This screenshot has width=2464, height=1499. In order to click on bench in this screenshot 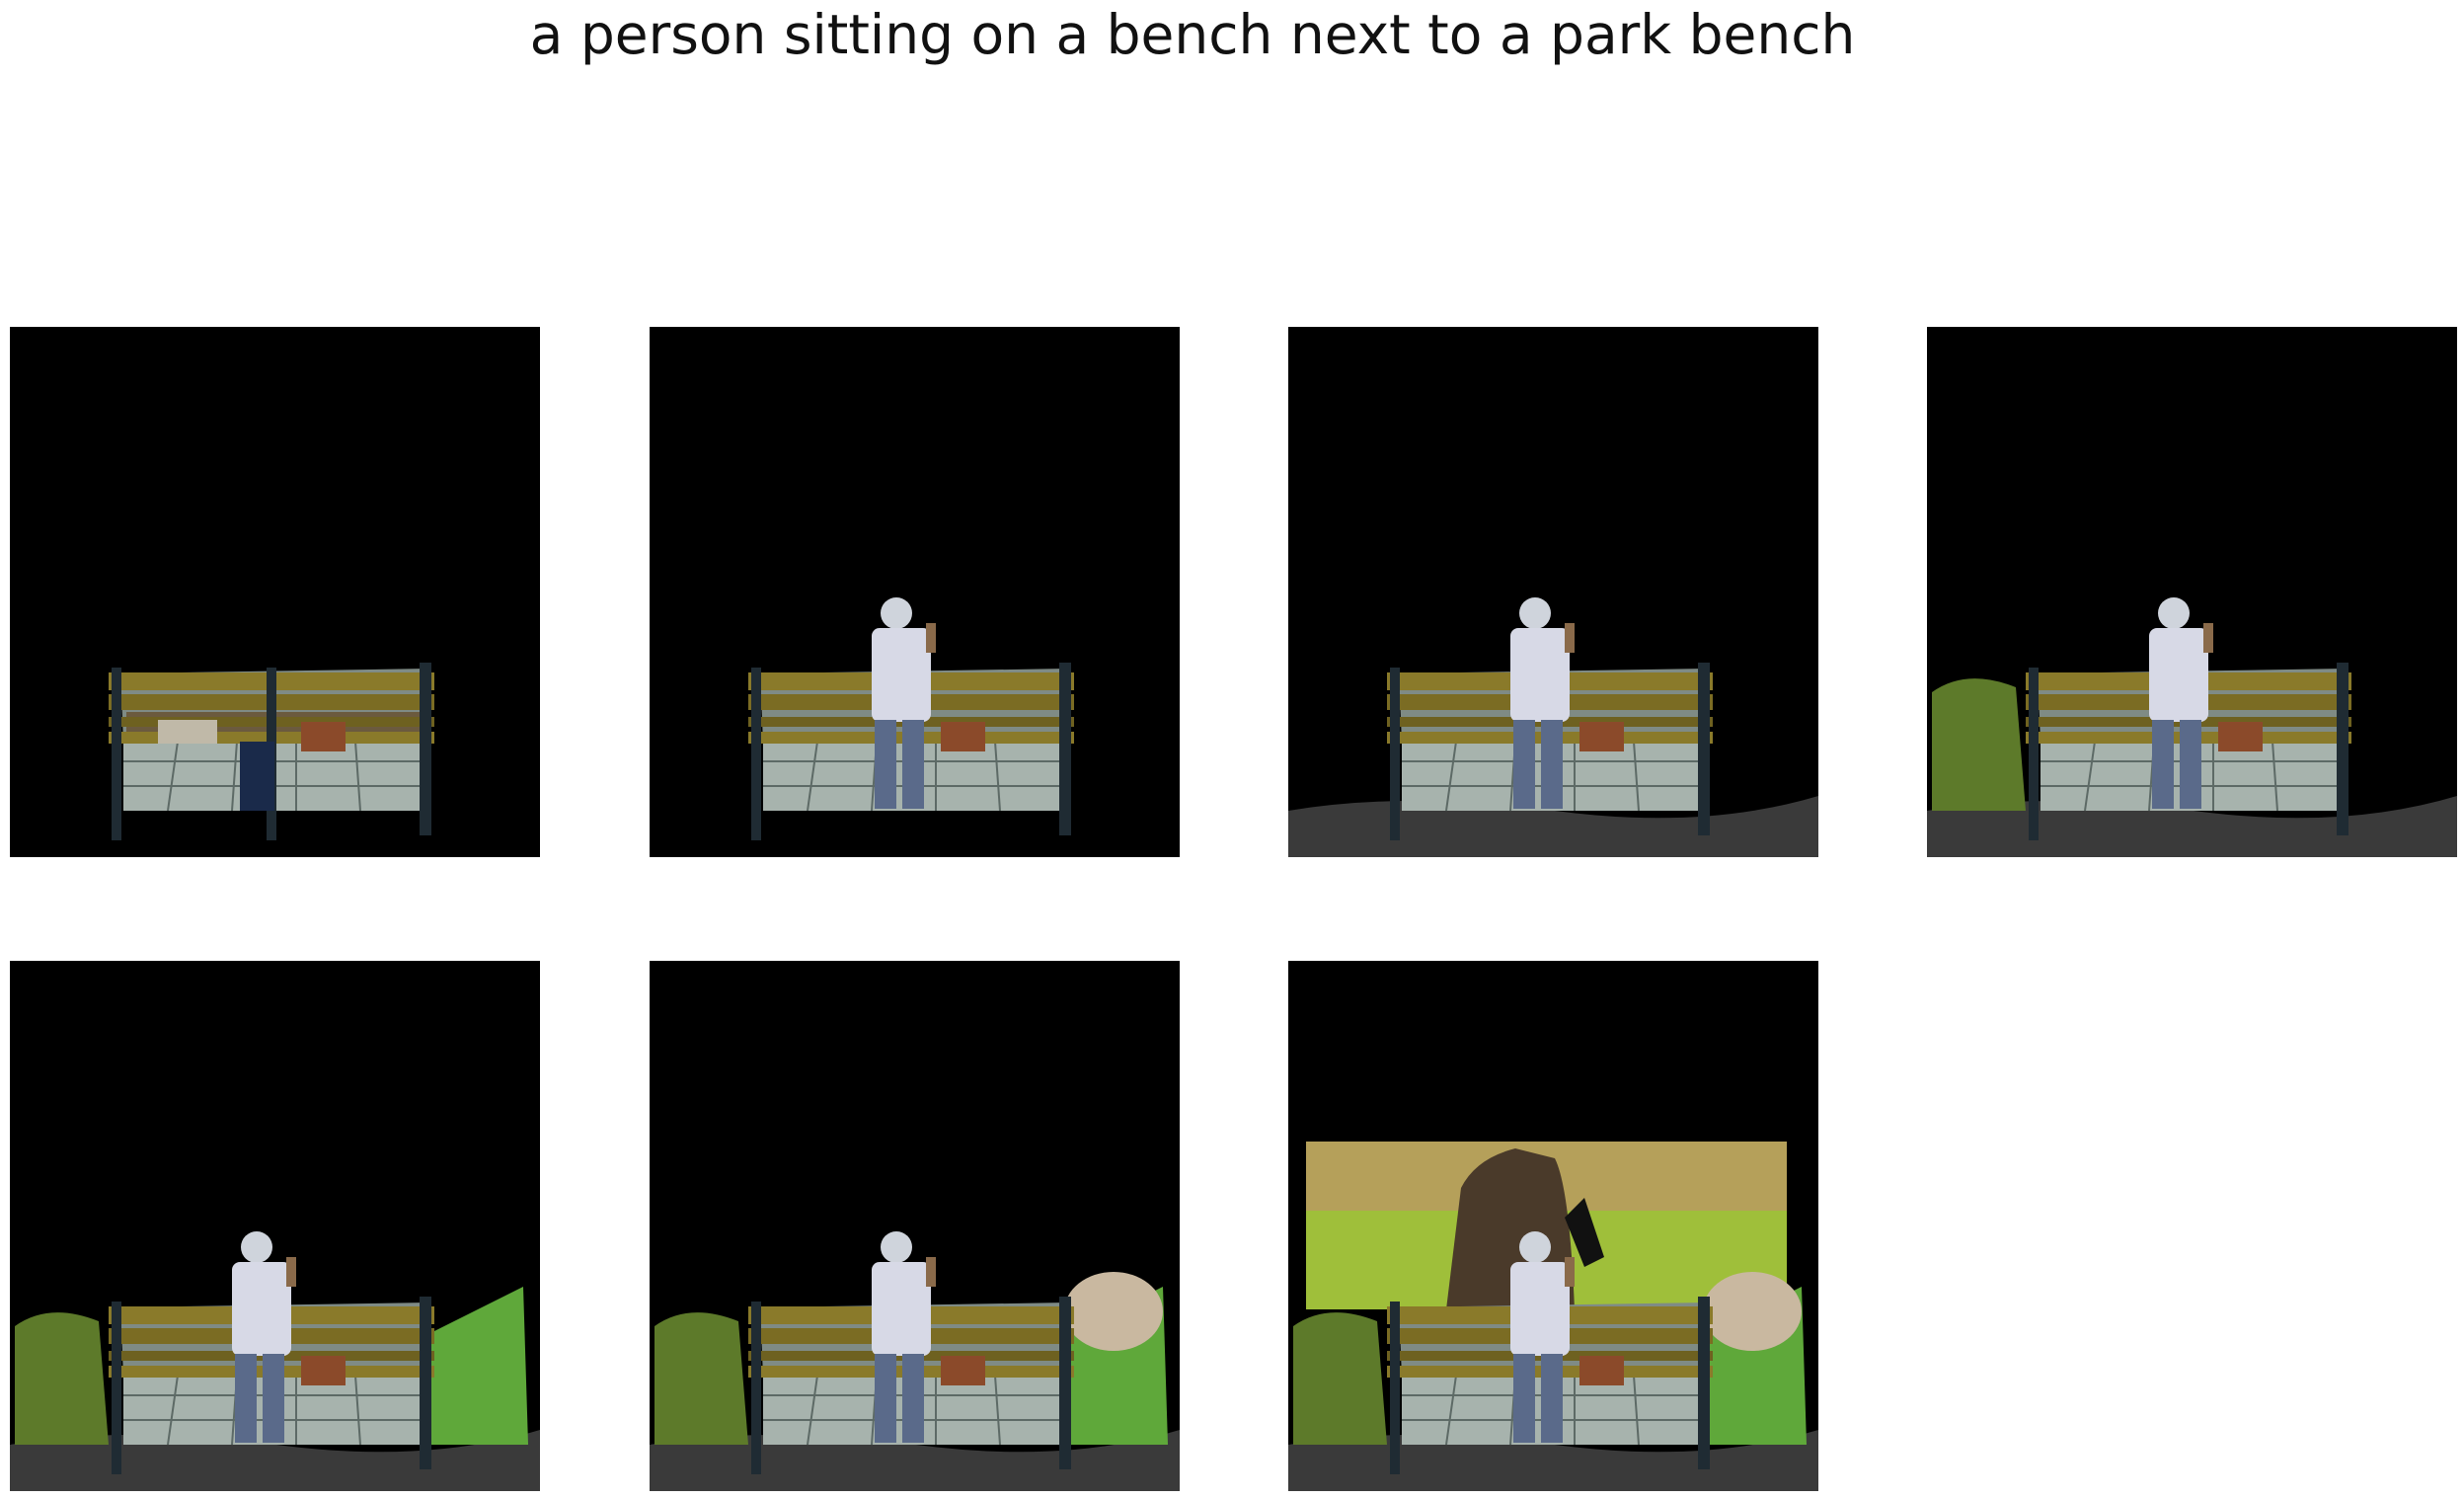, I will do `click(271, 751)`.